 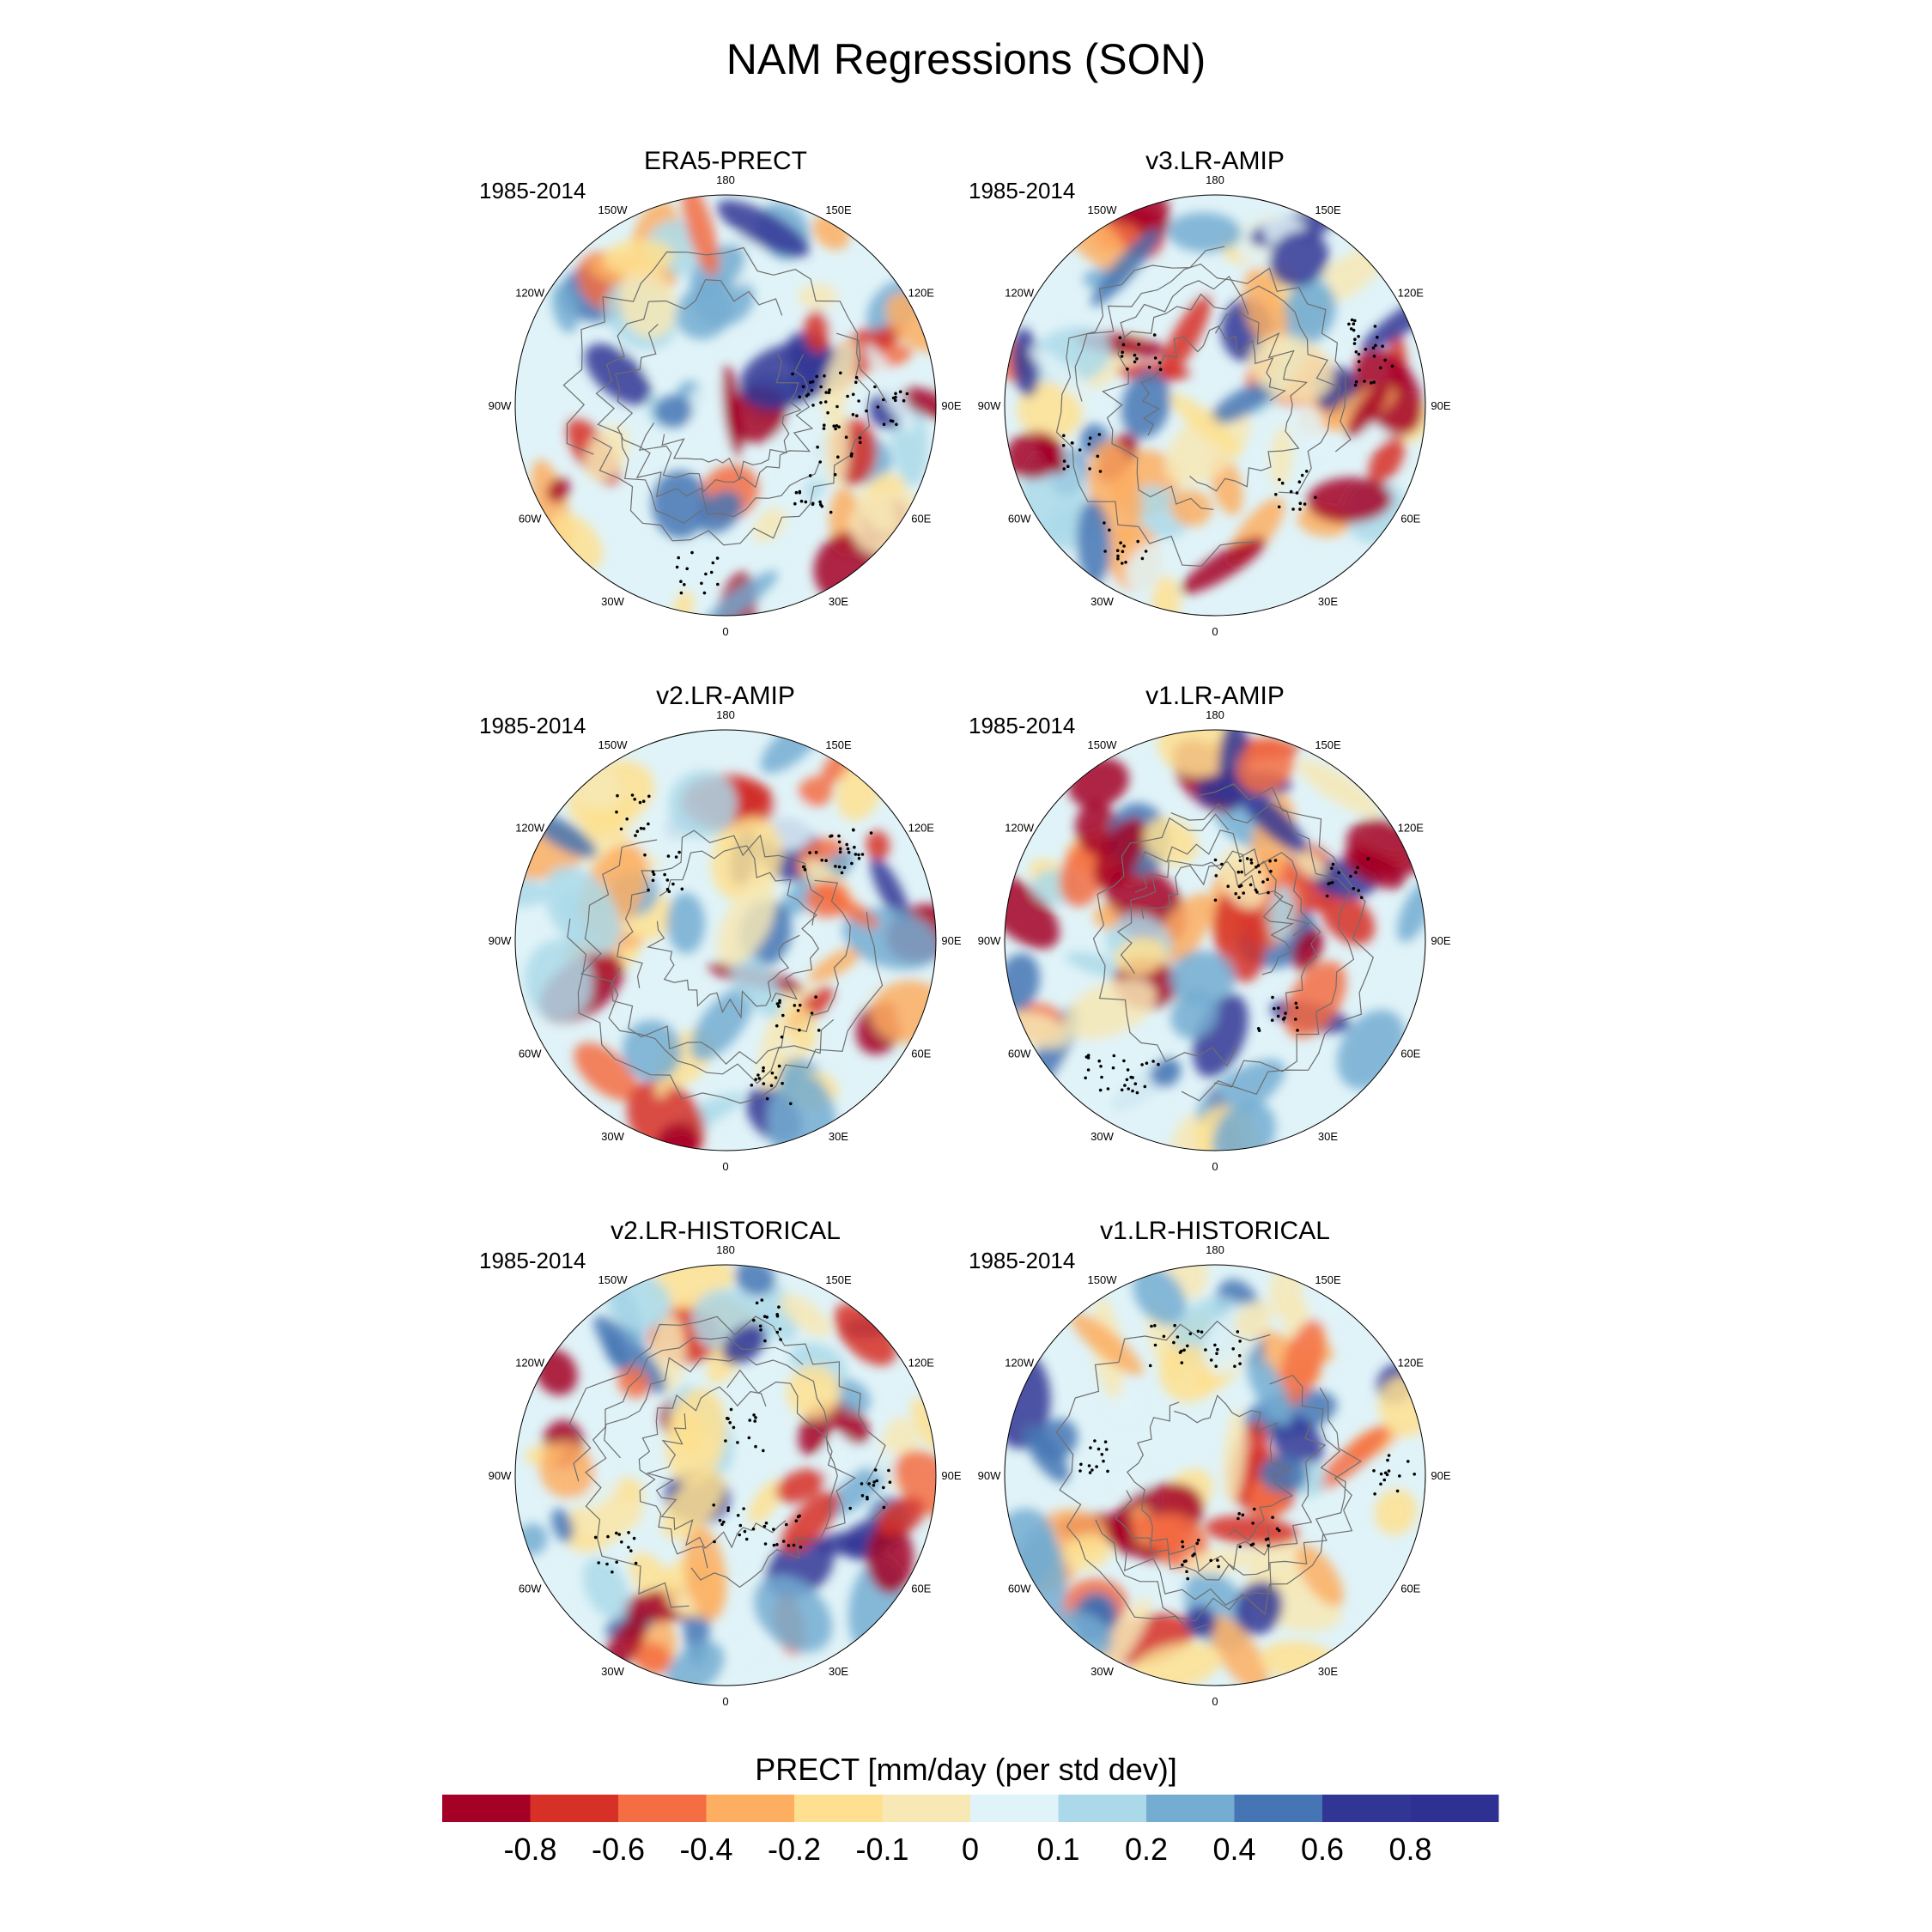 What do you see at coordinates (705, 1850) in the screenshot?
I see `colorbar-tick-label: -0.4` at bounding box center [705, 1850].